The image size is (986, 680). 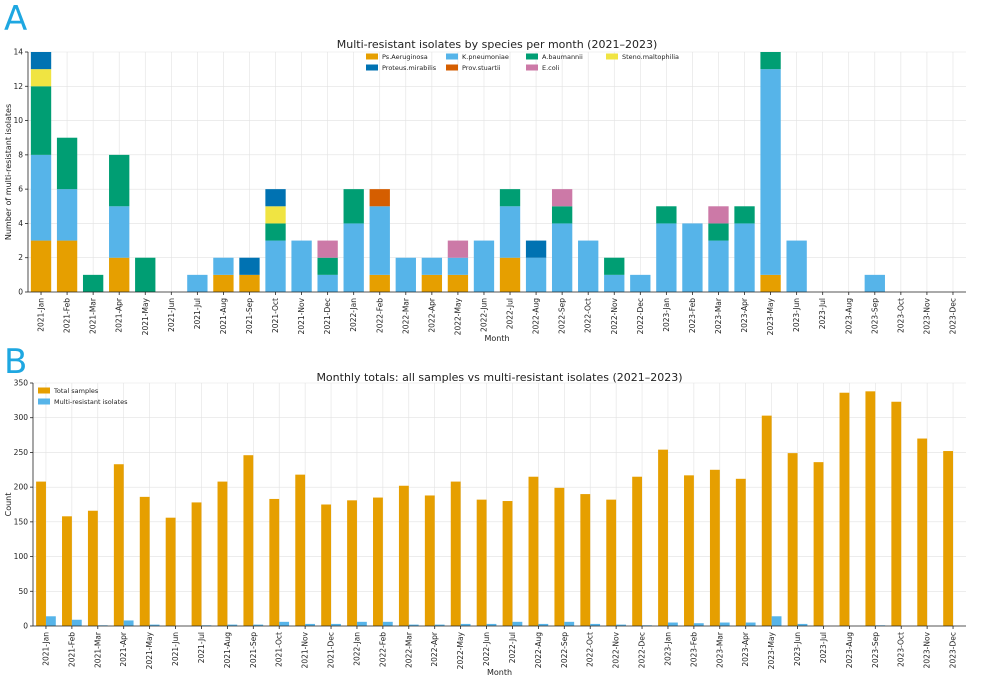 What do you see at coordinates (227, 650) in the screenshot?
I see `chart-b-xtick-label: 2021-Aug` at bounding box center [227, 650].